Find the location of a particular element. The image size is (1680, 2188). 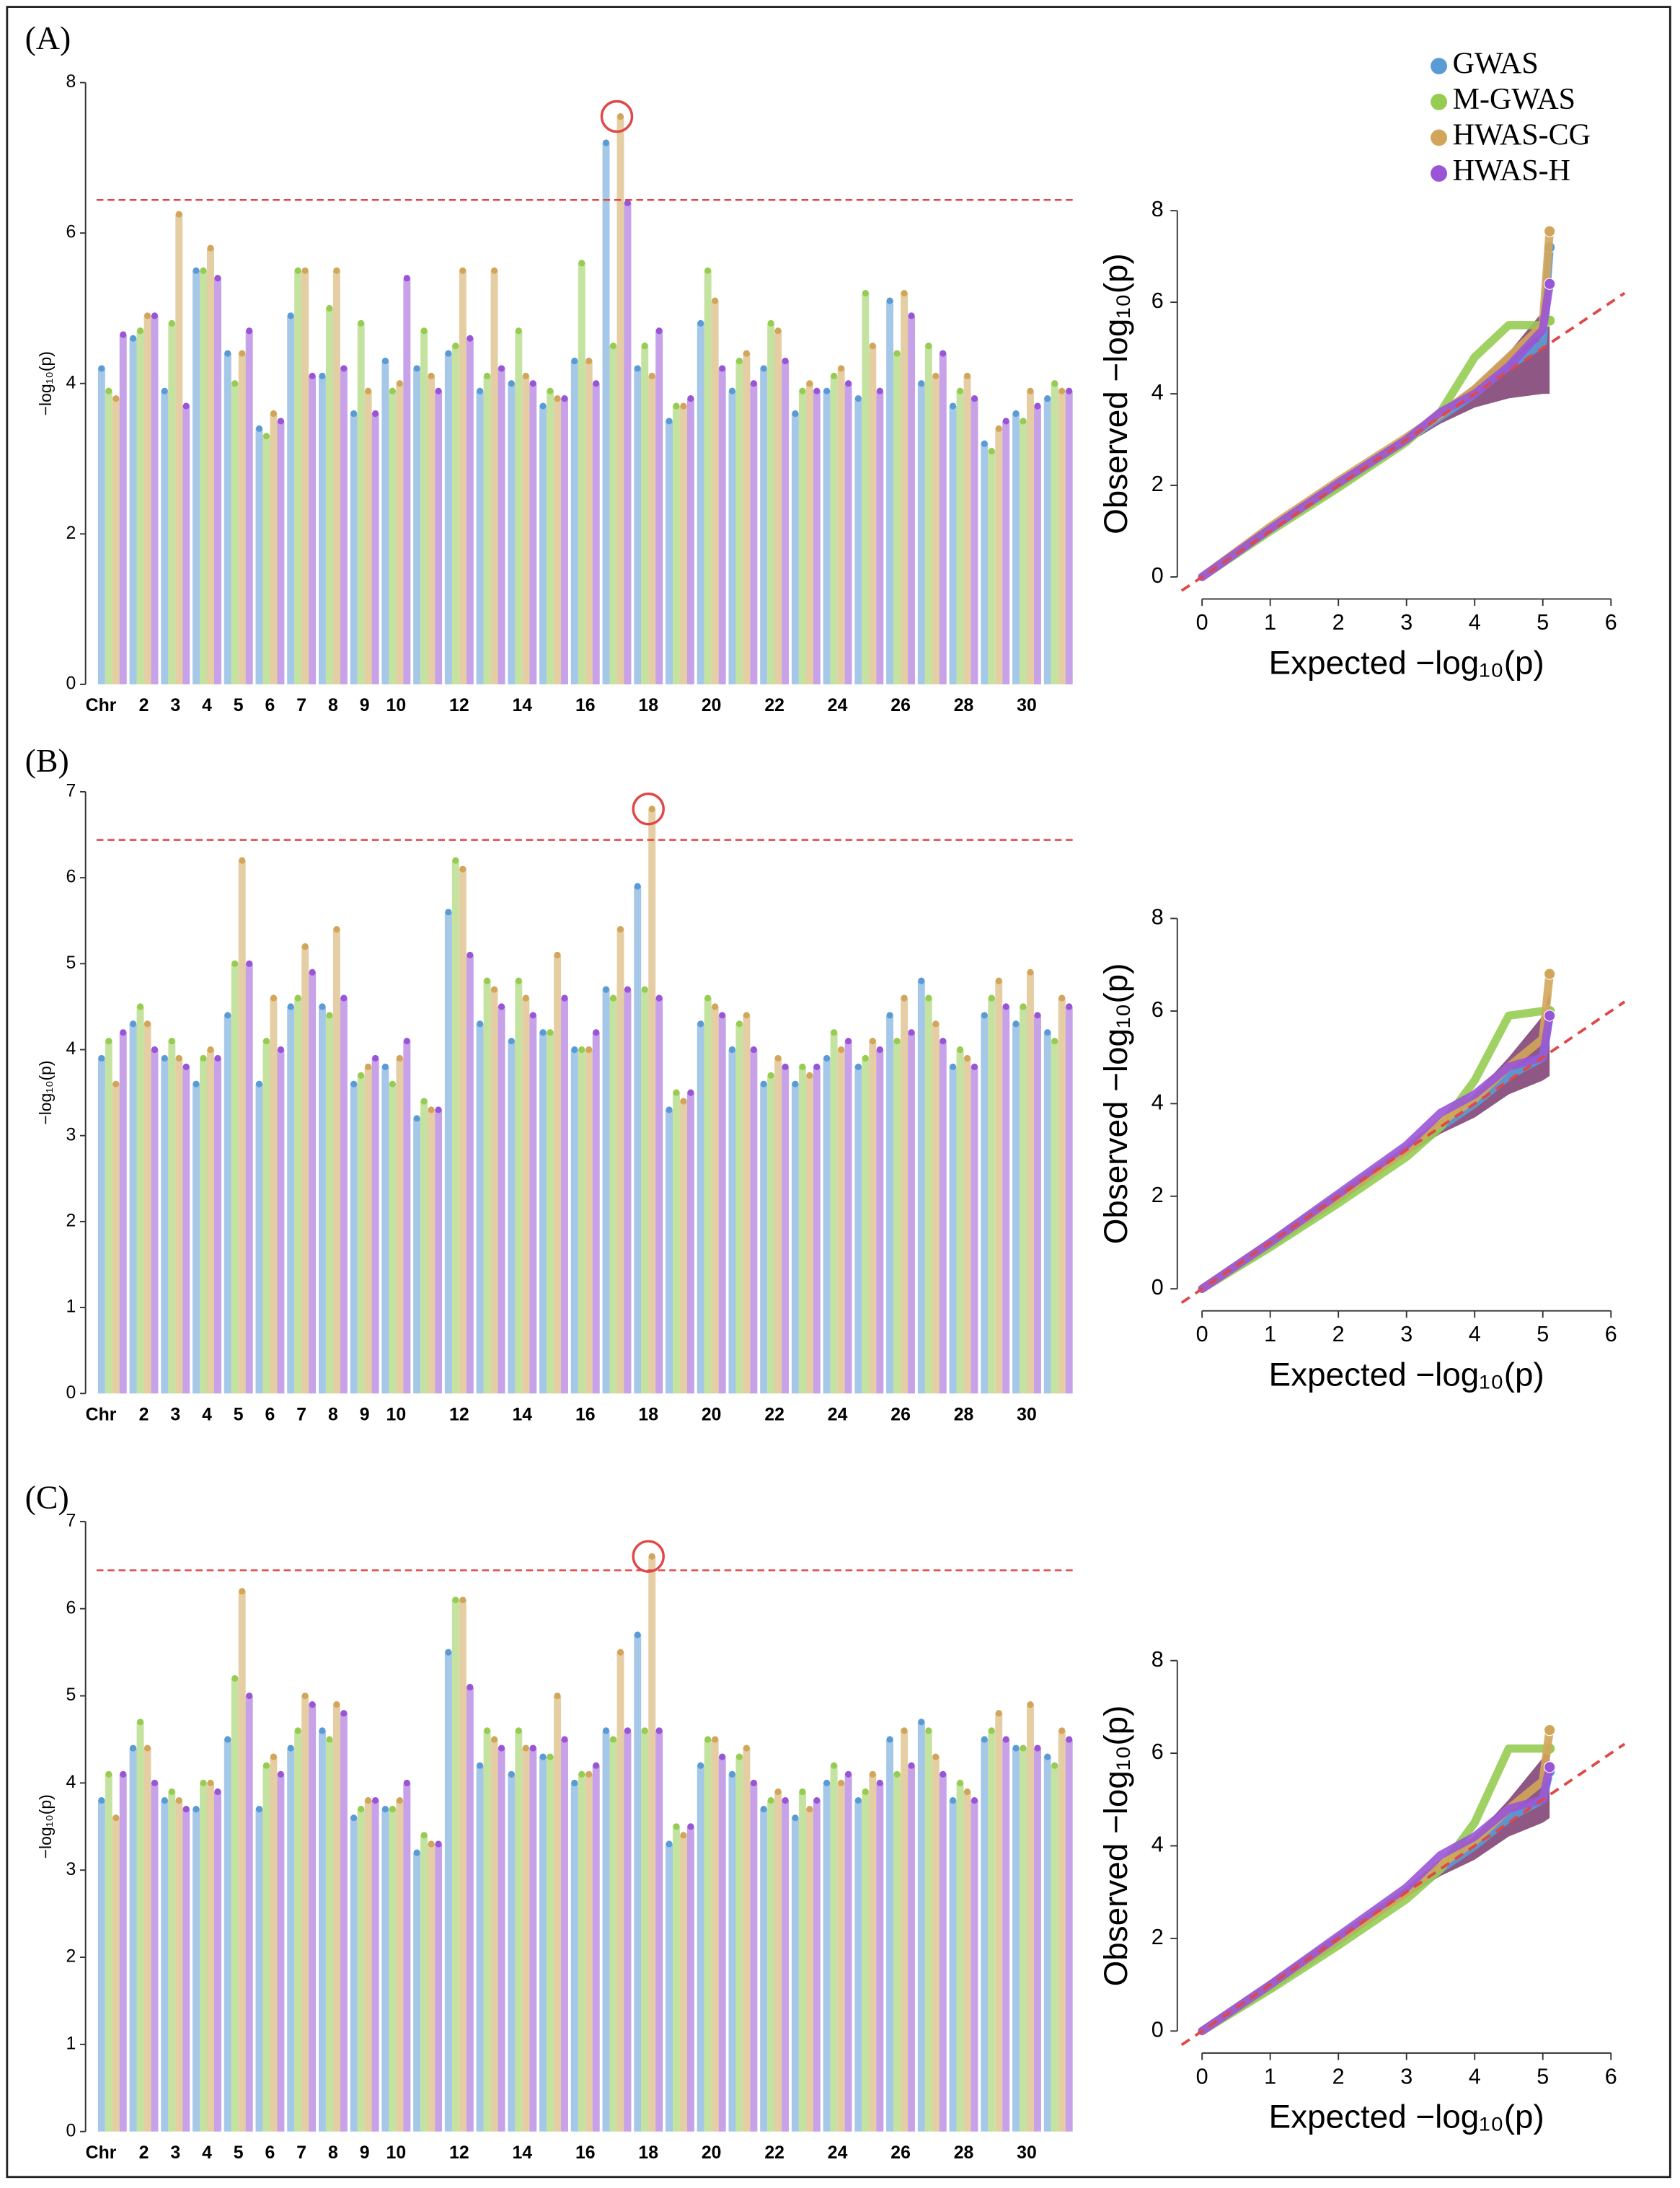

x-tick-label: 28 is located at coordinates (964, 2153).